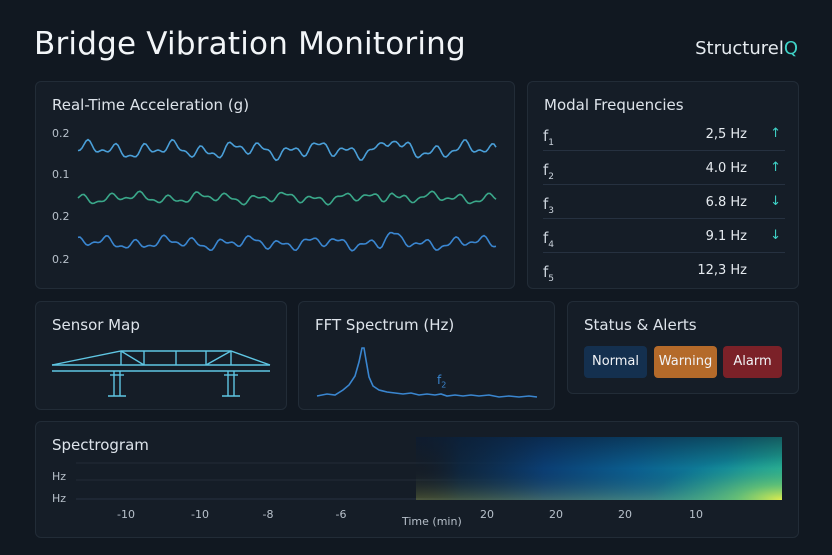 The width and height of the screenshot is (832, 555). I want to click on status-title: Status & Alerts, so click(640, 325).